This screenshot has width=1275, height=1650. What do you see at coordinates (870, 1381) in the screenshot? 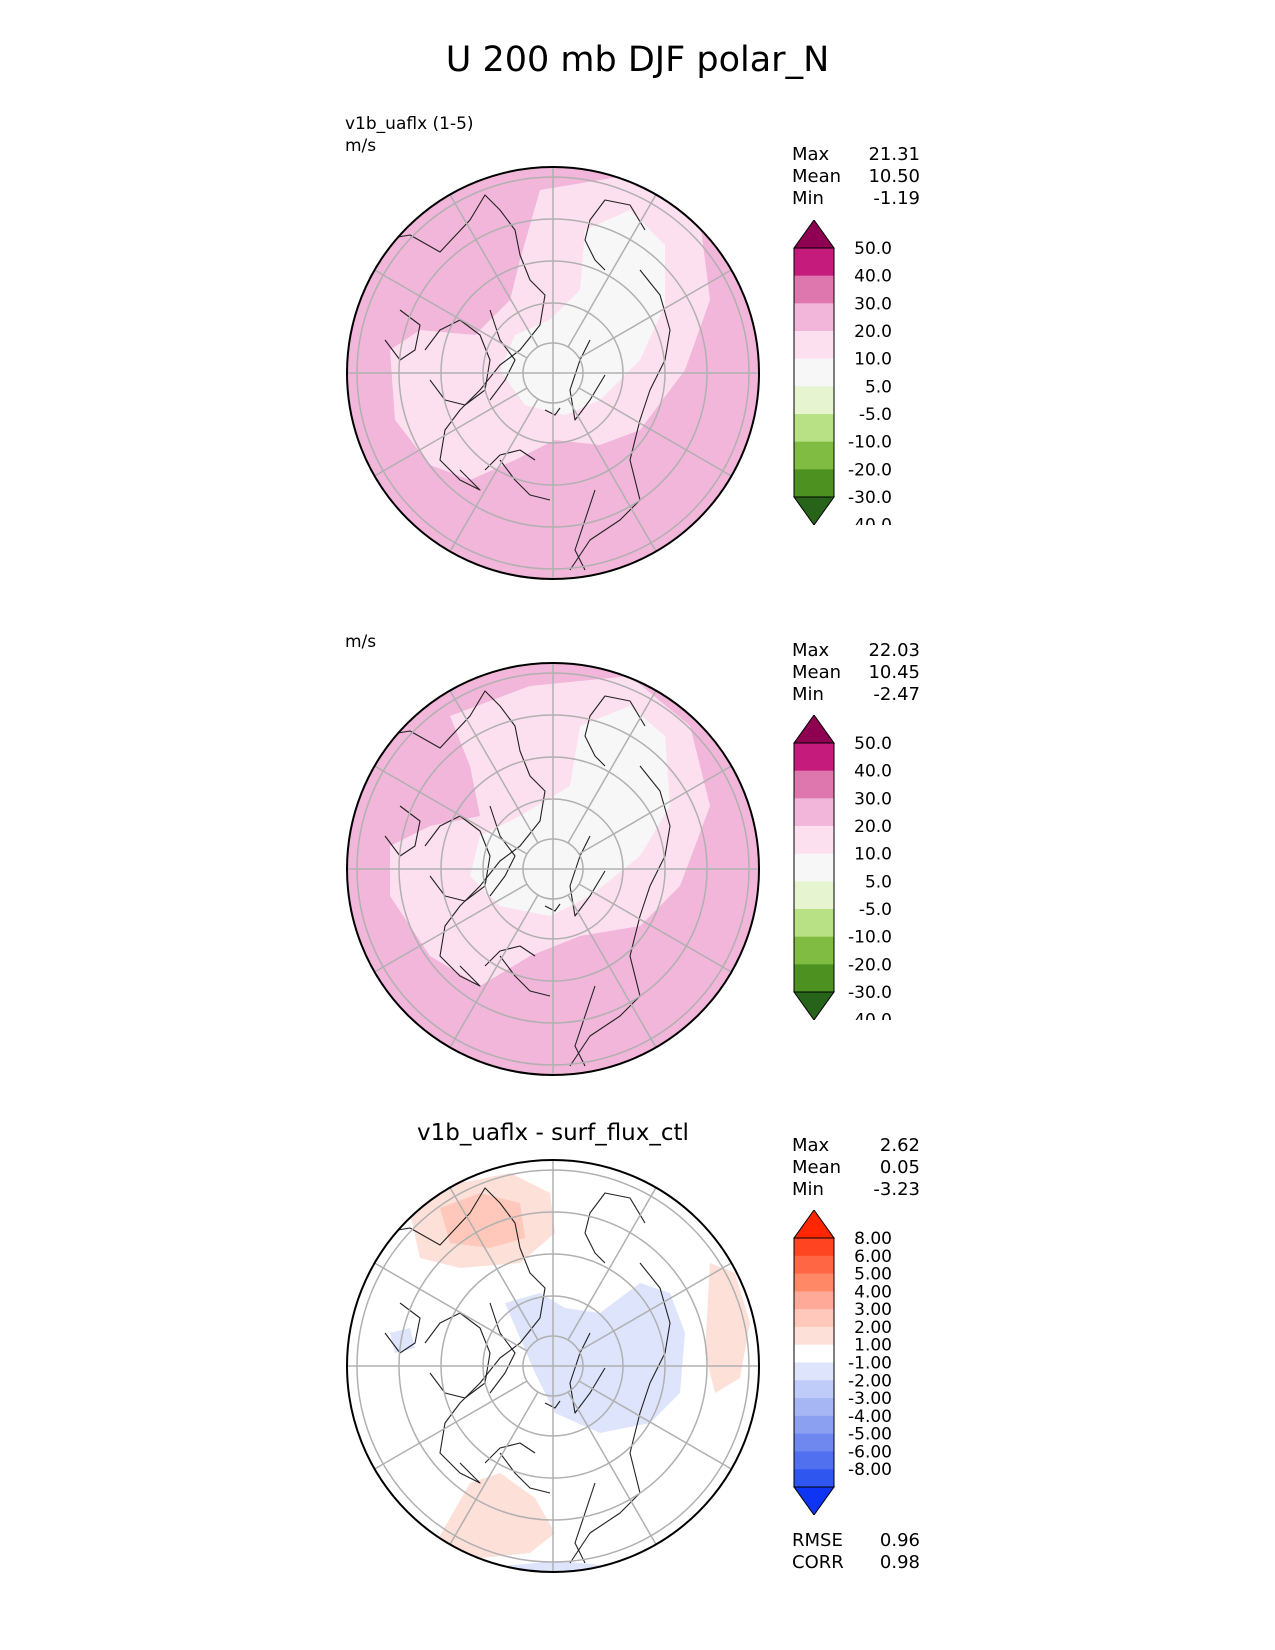
I see `panel-3-colorbar-tick-label: -2.00` at bounding box center [870, 1381].